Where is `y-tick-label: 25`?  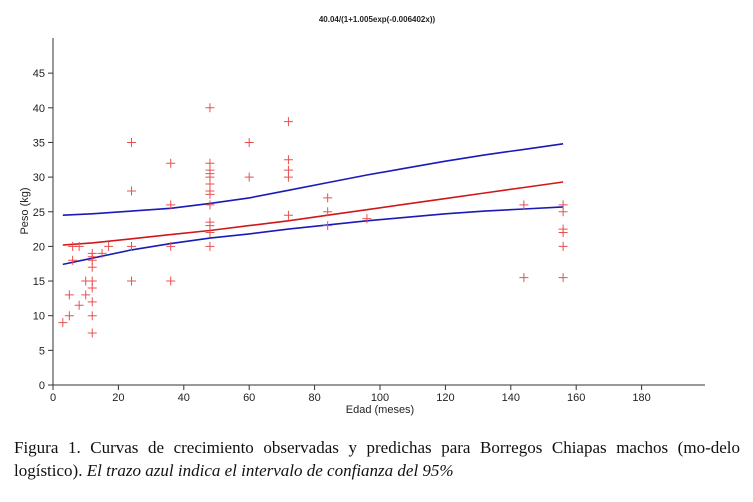 y-tick-label: 25 is located at coordinates (39, 213).